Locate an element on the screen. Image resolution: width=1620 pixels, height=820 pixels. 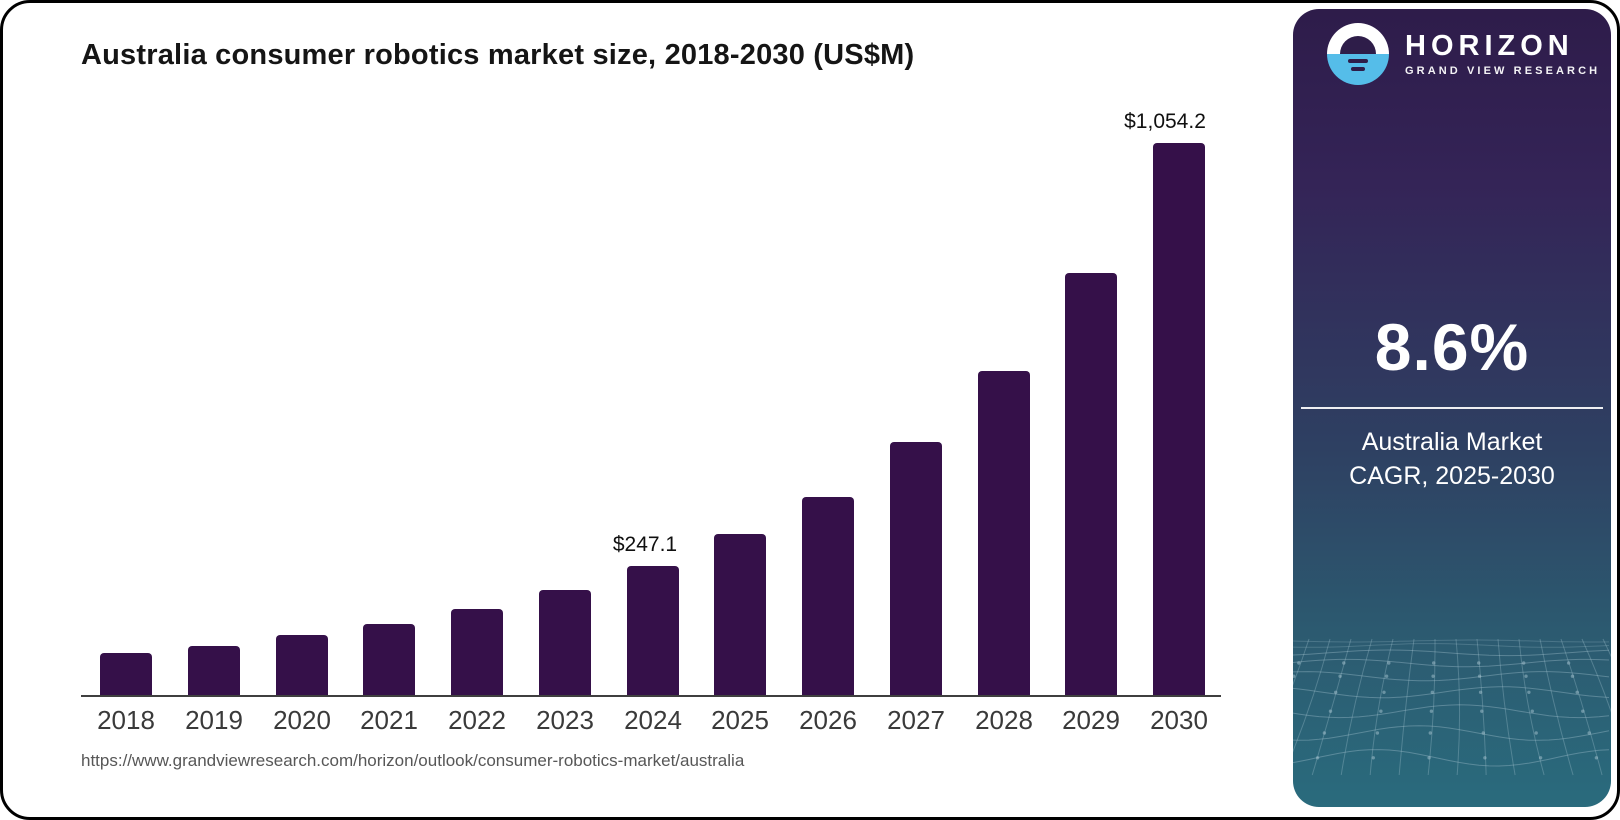
bar-2018 is located at coordinates (126, 674).